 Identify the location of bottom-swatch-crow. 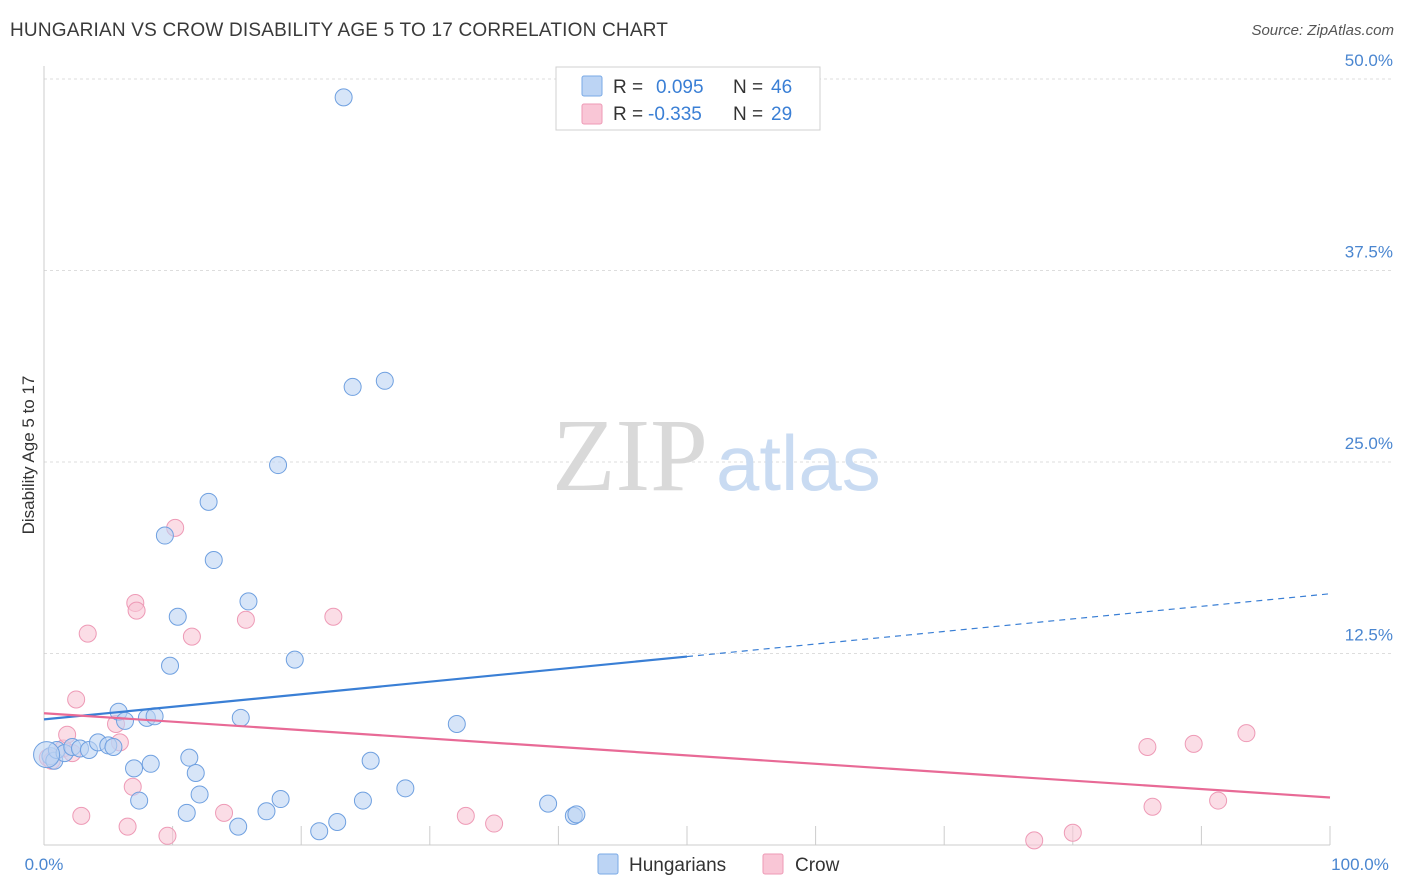
(773, 864).